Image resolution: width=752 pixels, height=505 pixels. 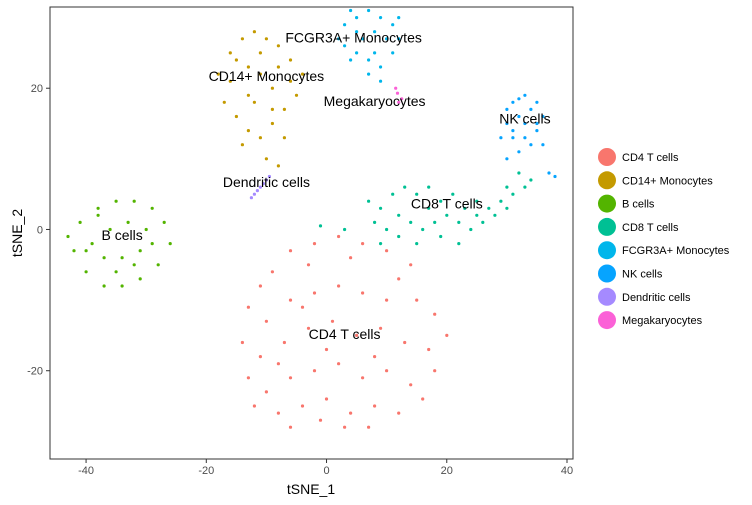 I want to click on y-tick-label: 0, so click(x=40, y=230).